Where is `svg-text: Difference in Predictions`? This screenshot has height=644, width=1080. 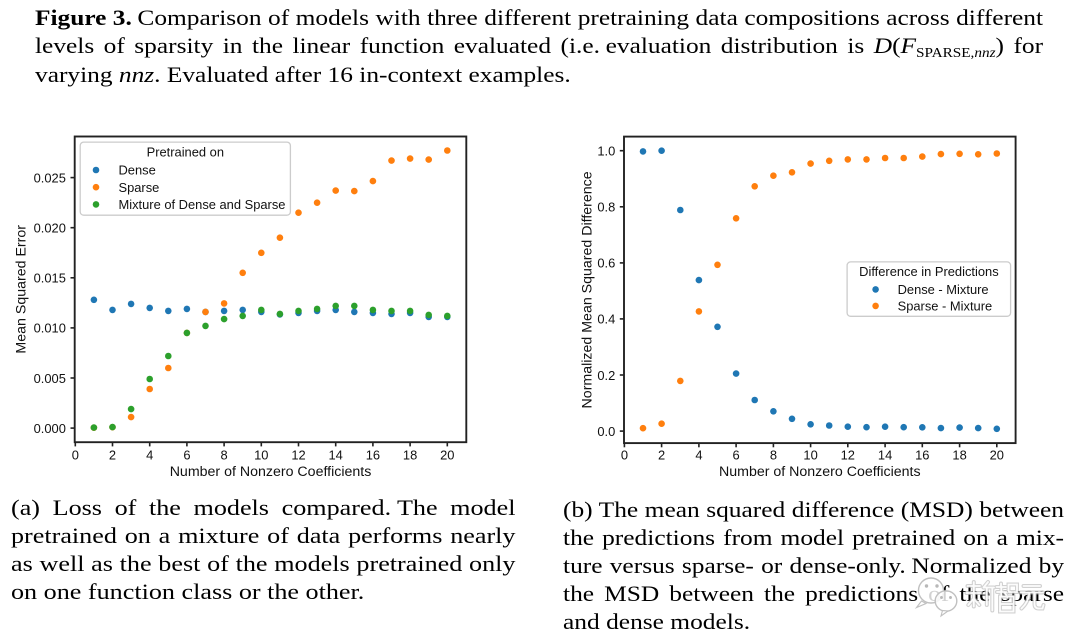
svg-text: Difference in Predictions is located at coordinates (928, 271).